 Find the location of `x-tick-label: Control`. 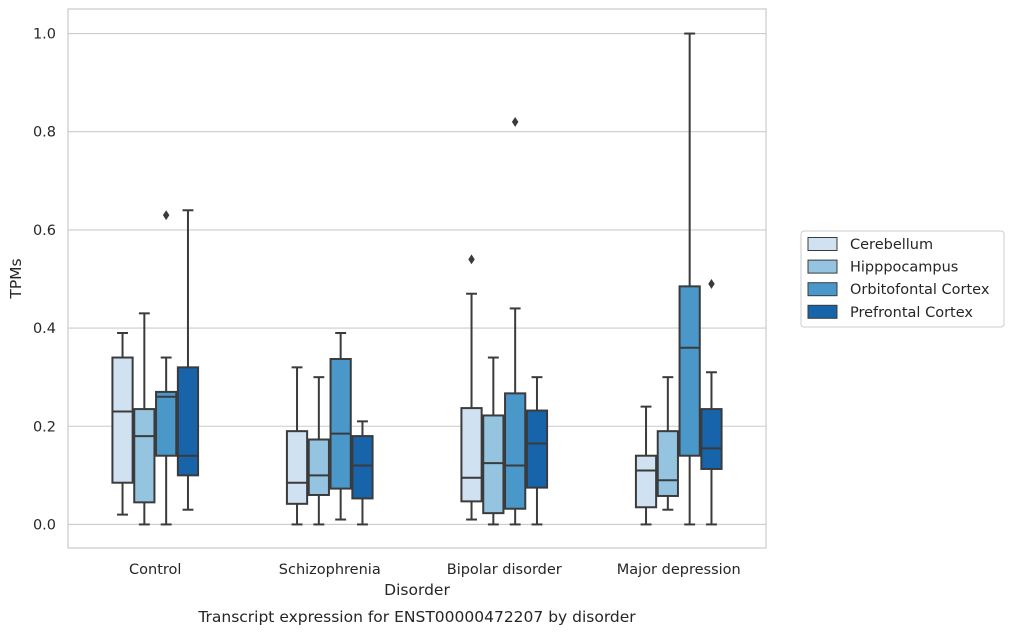

x-tick-label: Control is located at coordinates (155, 570).